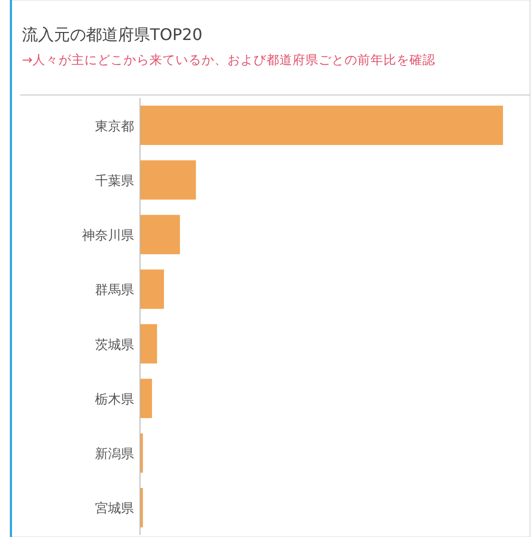 The width and height of the screenshot is (532, 537). Describe the element at coordinates (108, 236) in the screenshot. I see `y-tick-label: 神奈川県` at that location.